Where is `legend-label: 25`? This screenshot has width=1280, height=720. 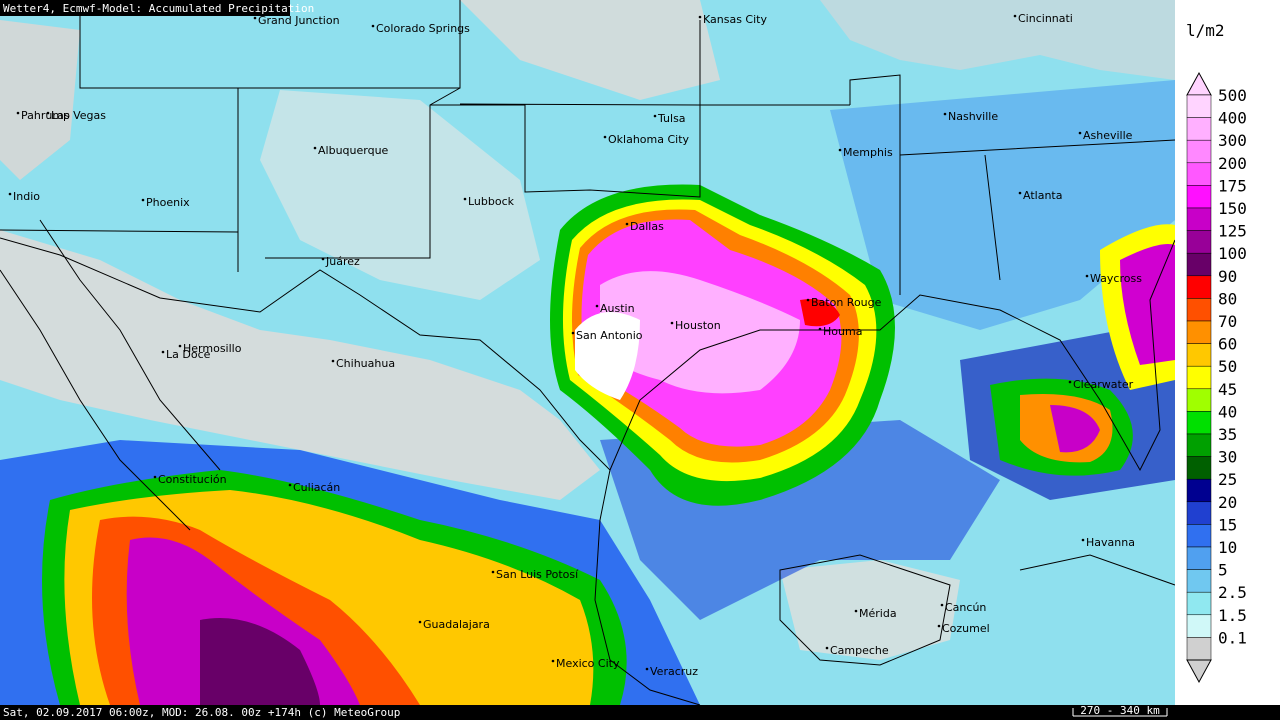 legend-label: 25 is located at coordinates (1227, 479).